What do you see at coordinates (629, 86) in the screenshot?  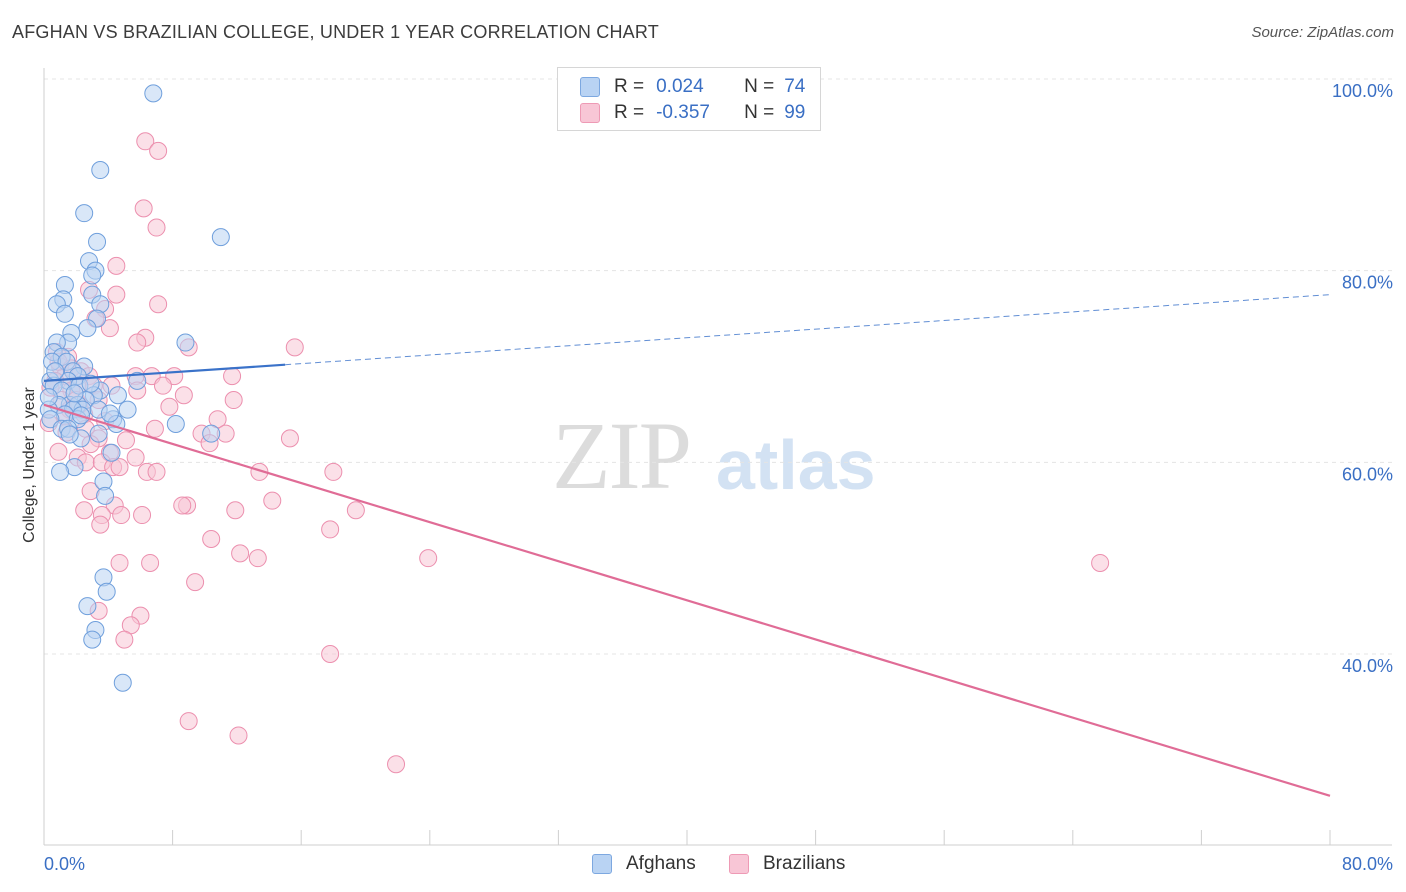 I see `afghans-r-label: R =` at bounding box center [629, 86].